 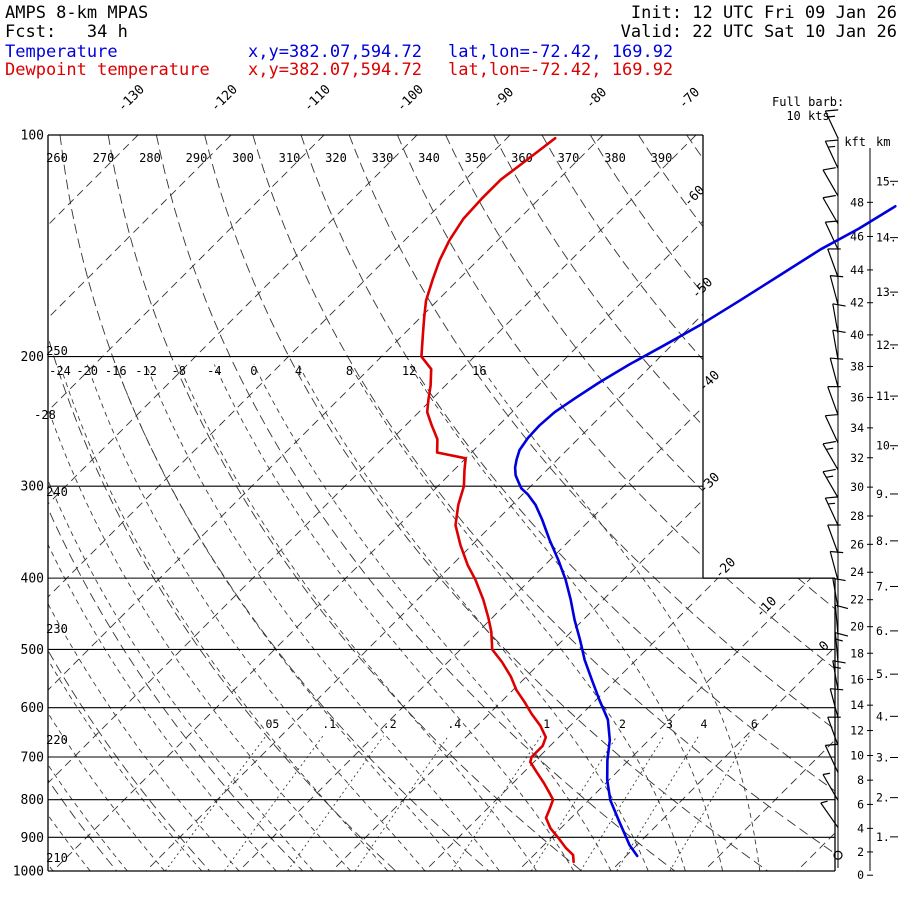 What do you see at coordinates (569, 158) in the screenshot?
I see `dry-adiabat-label: 370` at bounding box center [569, 158].